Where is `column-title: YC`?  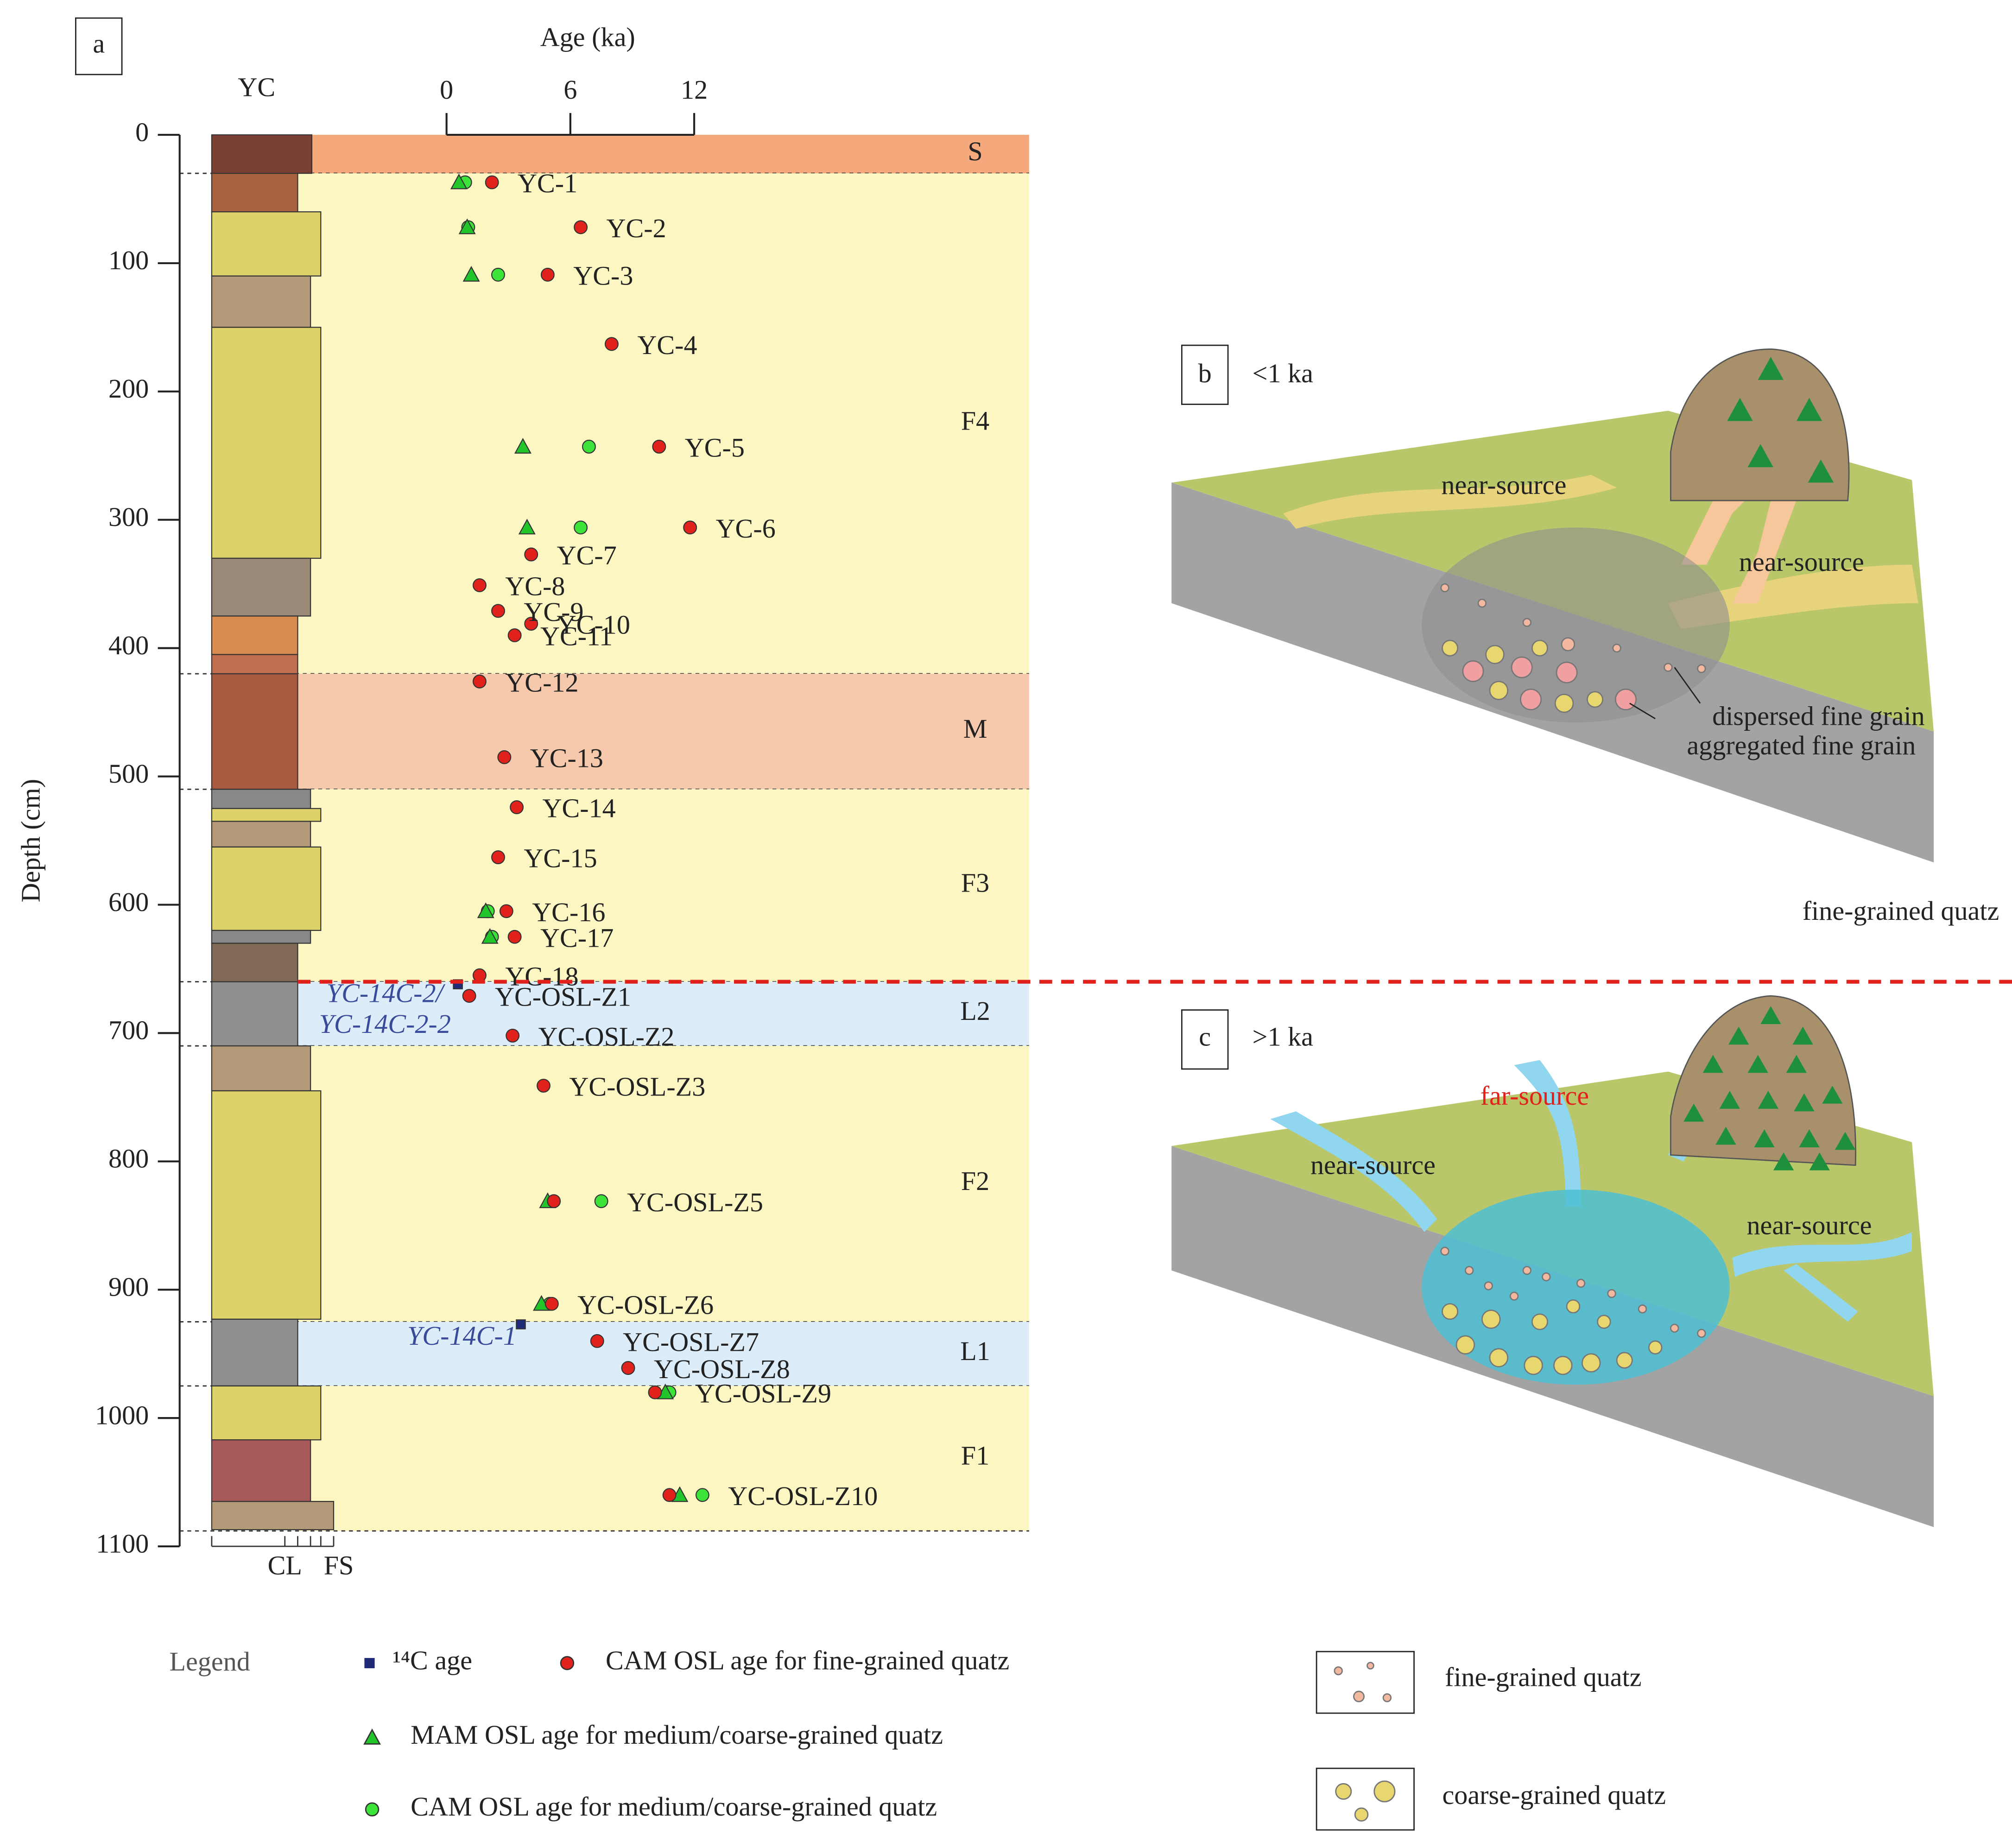 column-title: YC is located at coordinates (257, 87).